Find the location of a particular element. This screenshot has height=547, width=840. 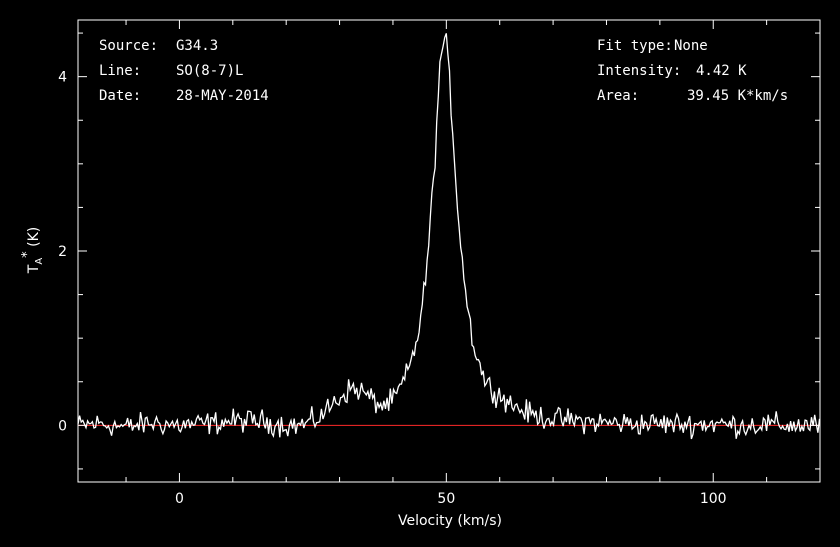

y-tick-label: 0 is located at coordinates (62, 426).